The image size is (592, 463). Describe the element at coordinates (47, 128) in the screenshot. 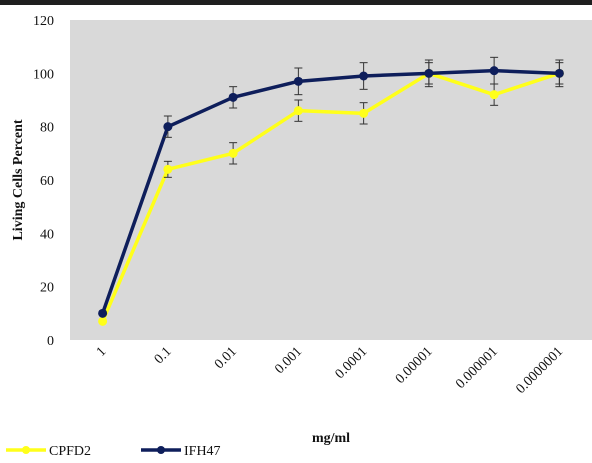

I see `y-tick-label: 80` at that location.